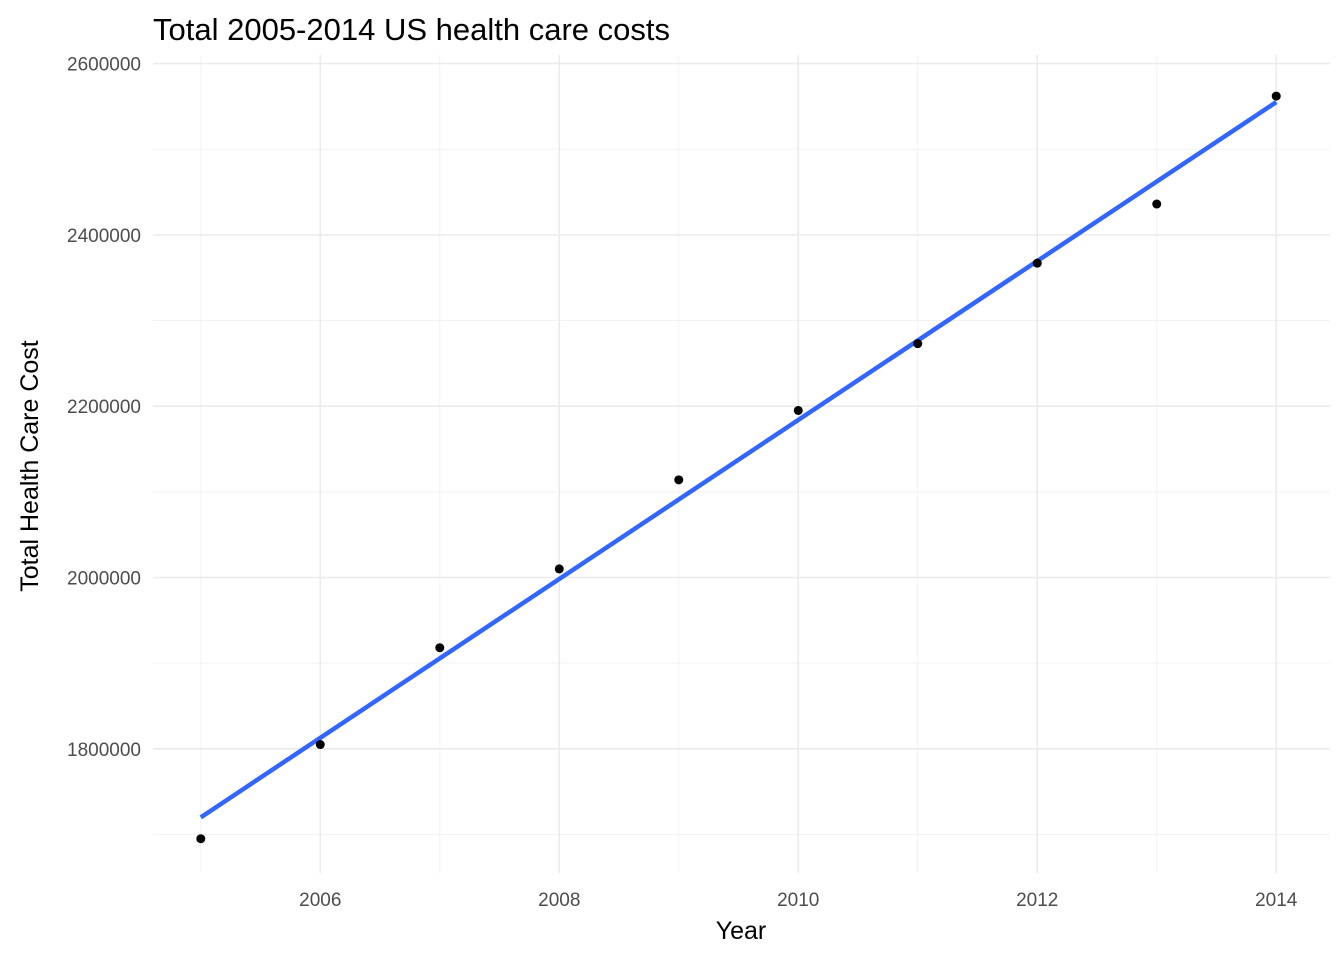  I want to click on y-tick-labels: 1800000 2000000 2200000 2400000 2600000, so click(104, 408).